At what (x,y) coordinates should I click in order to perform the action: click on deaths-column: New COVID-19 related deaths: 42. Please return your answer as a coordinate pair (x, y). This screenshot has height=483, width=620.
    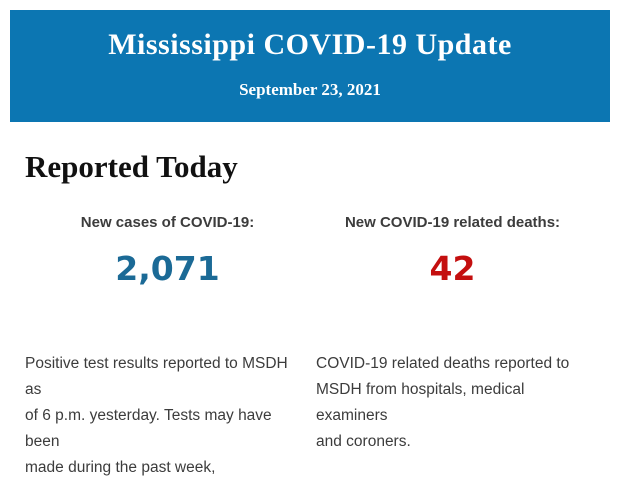
    Looking at the image, I should click on (452, 249).